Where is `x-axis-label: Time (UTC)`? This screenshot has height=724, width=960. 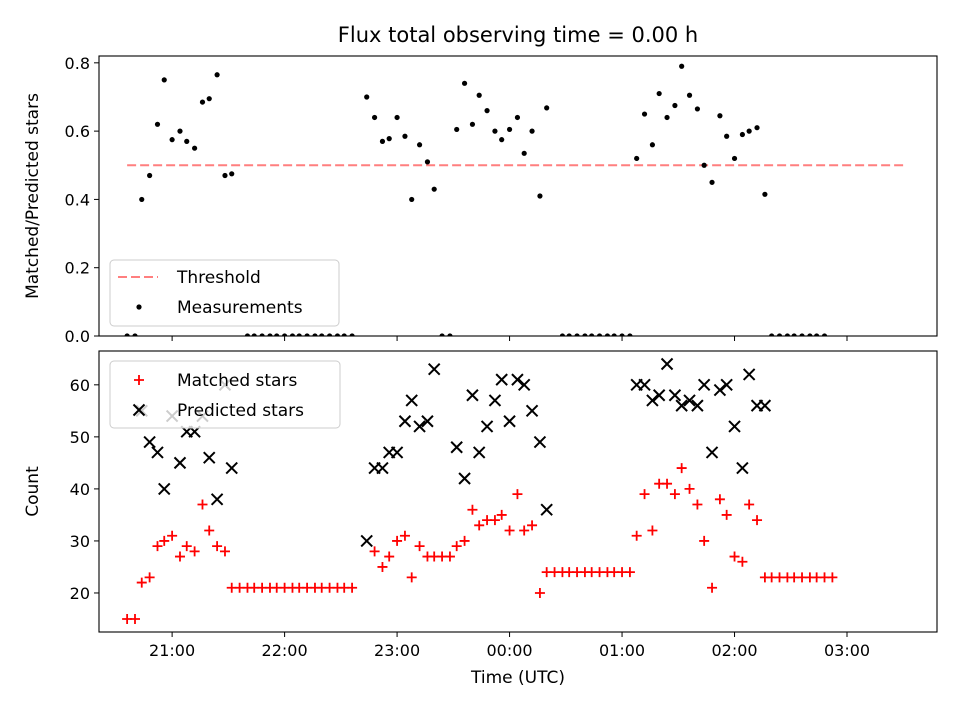
x-axis-label: Time (UTC) is located at coordinates (517, 678).